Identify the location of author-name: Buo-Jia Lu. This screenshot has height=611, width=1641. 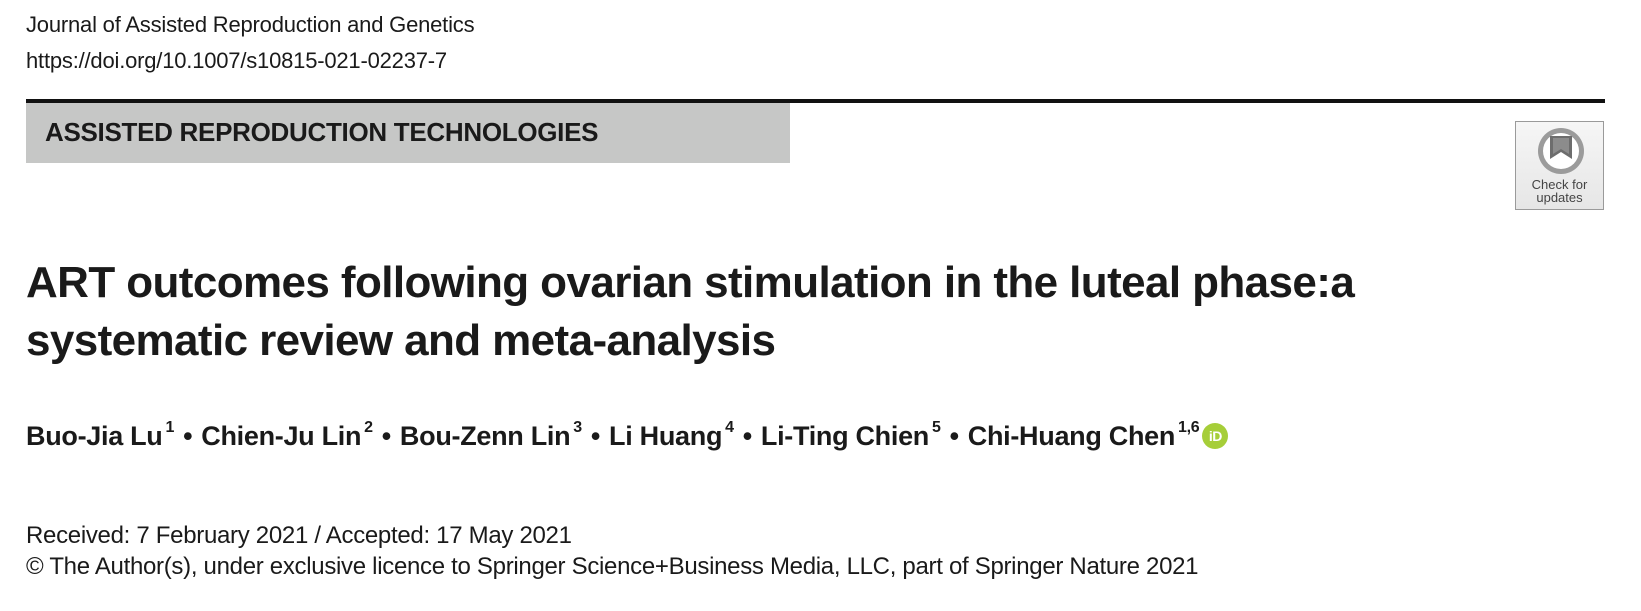
(94, 436).